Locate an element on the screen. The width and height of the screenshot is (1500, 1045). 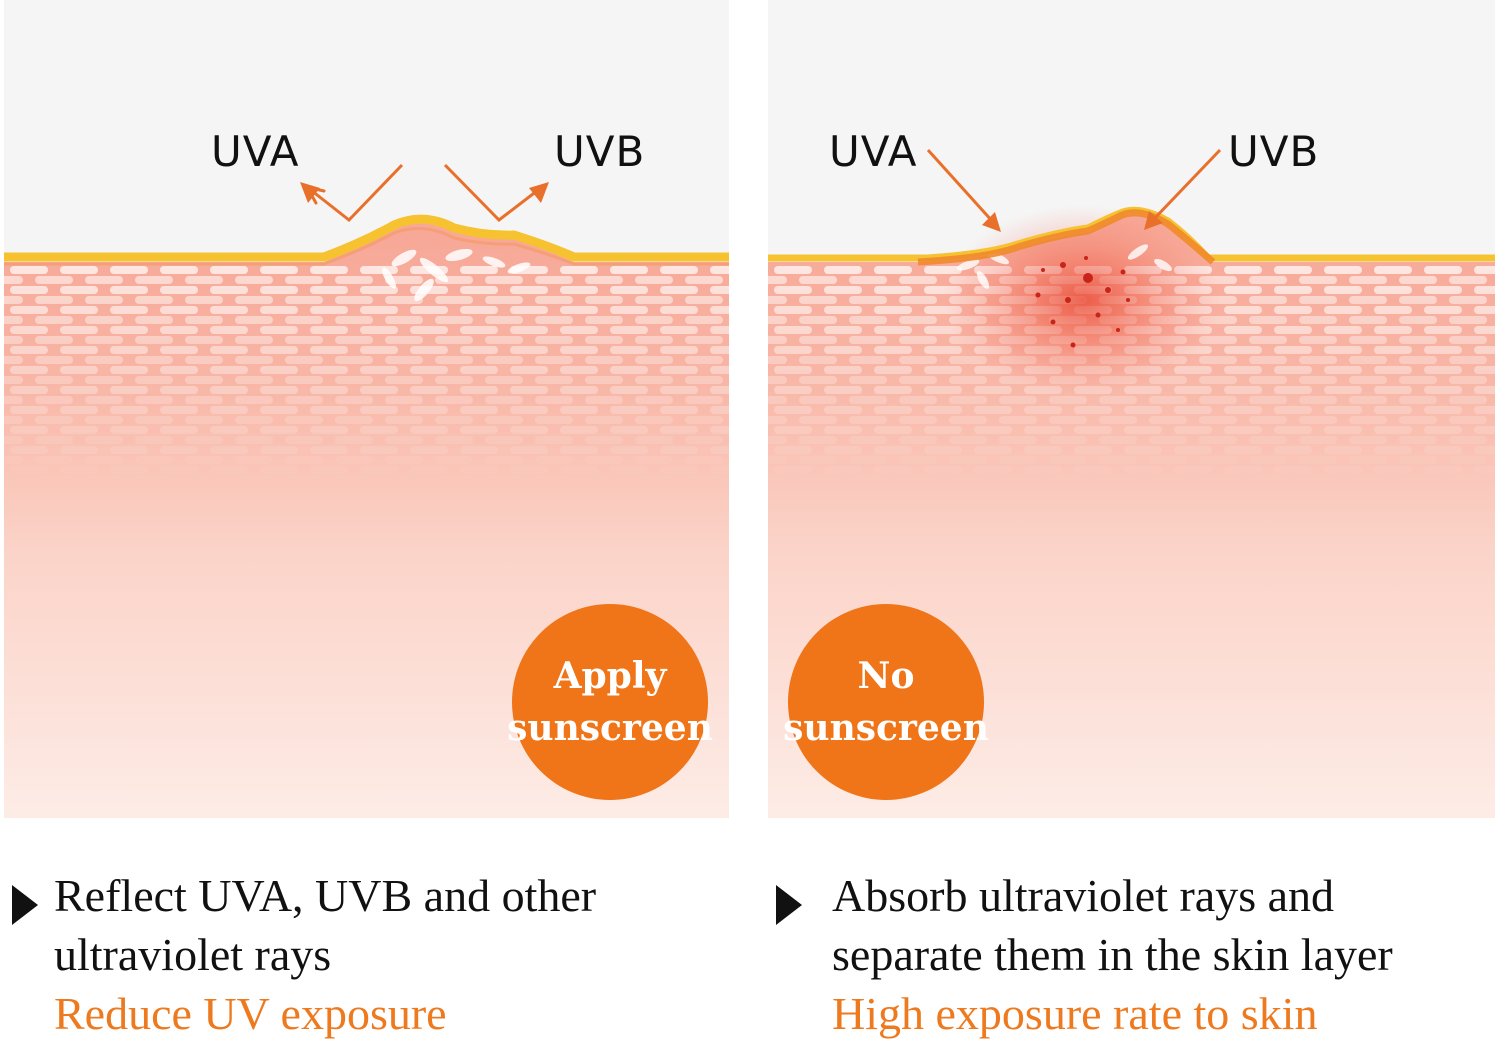
caption-highlight: Reduce UV exposure is located at coordinates (250, 1013).